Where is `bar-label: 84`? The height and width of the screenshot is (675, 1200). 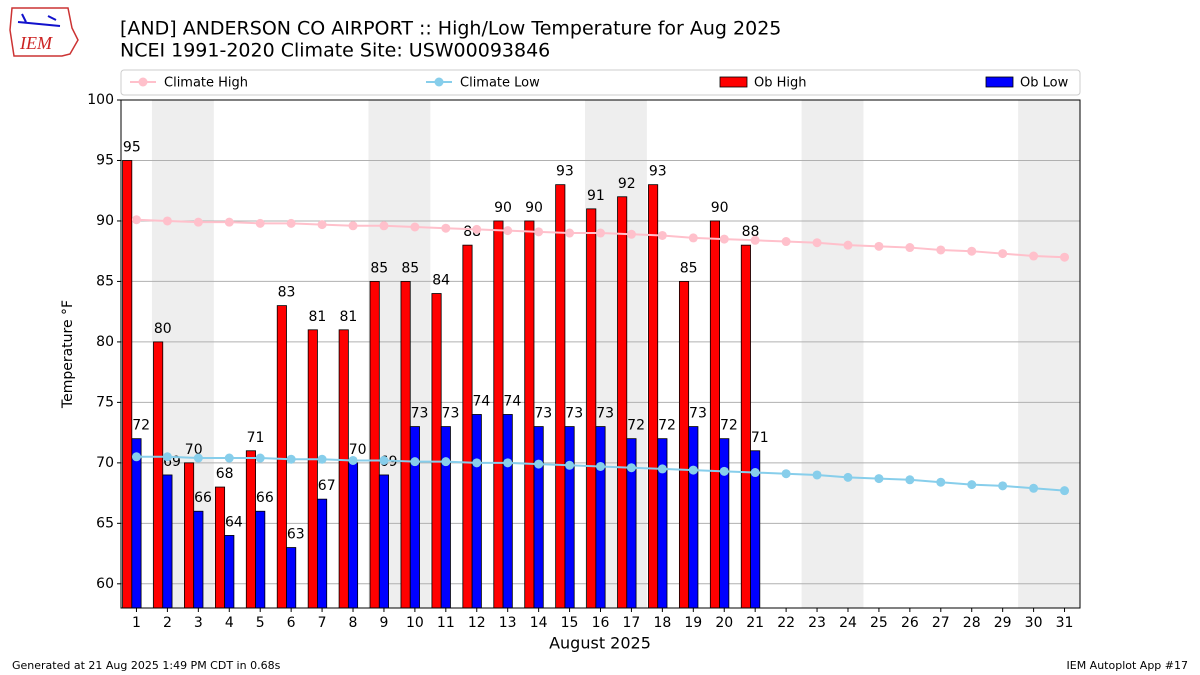
bar-label: 84 is located at coordinates (441, 281).